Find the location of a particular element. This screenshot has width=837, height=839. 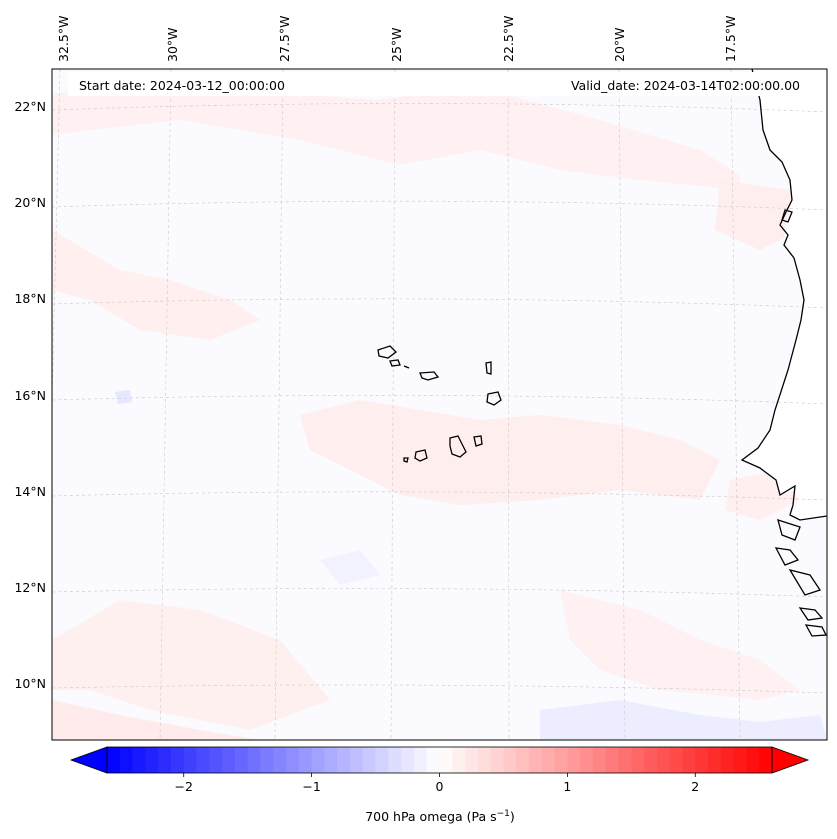

colorbar-extend-low is located at coordinates (88, 760).